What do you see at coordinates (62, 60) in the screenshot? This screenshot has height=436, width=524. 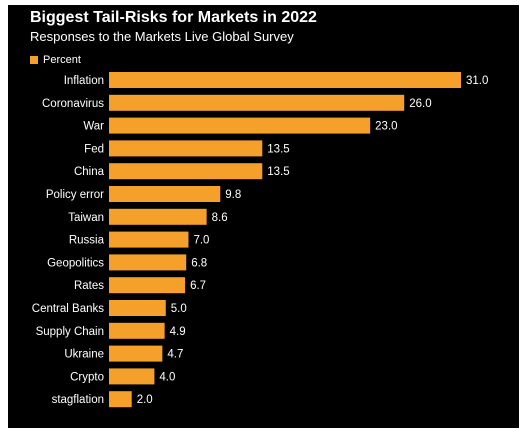 I see `legend-label: Percent` at bounding box center [62, 60].